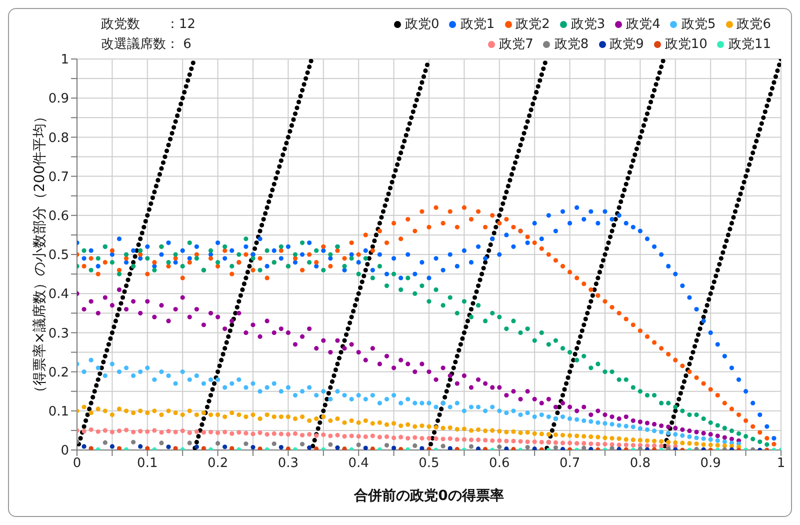 This screenshot has height=525, width=800. Describe the element at coordinates (64, 451) in the screenshot. I see `y-tick-label: 0` at that location.